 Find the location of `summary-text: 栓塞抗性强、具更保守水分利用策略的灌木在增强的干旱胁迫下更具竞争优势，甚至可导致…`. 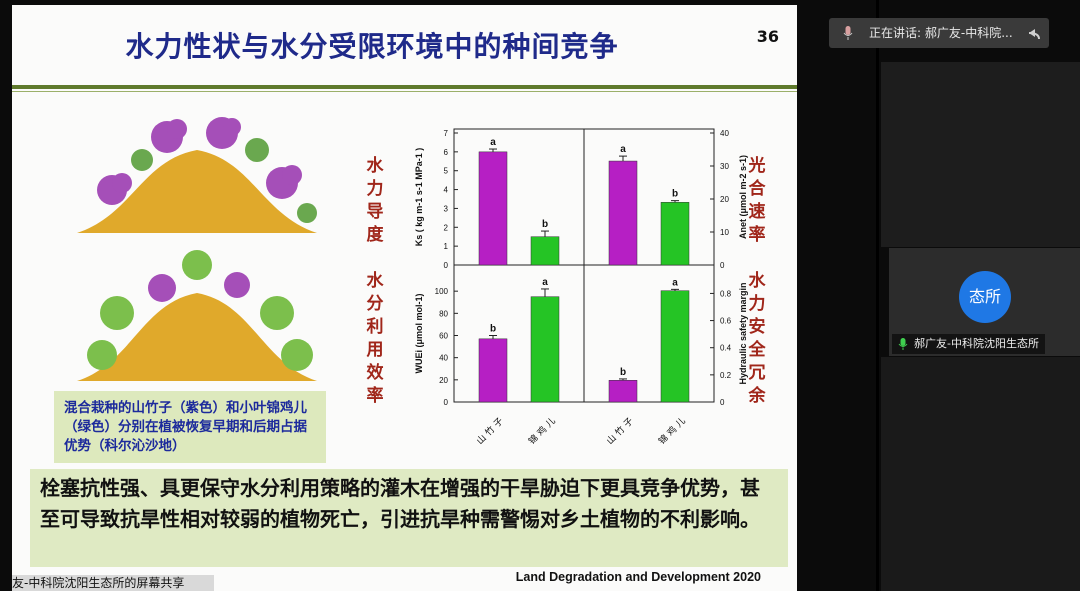

summary-text: 栓塞抗性强、具更保守水分利用策略的灌木在增强的干旱胁迫下更具竞争优势，甚至可导致… is located at coordinates (409, 518).